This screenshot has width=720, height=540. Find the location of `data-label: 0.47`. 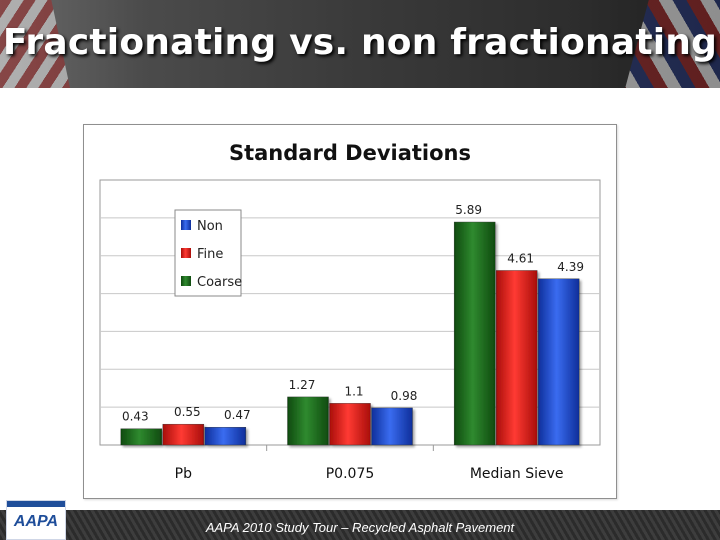

data-label: 0.47 is located at coordinates (237, 415).